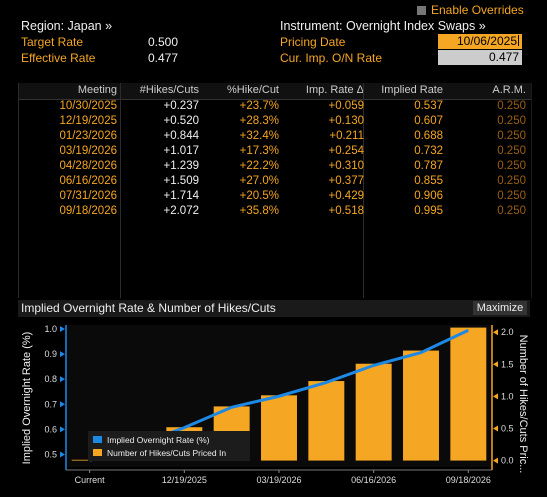 The height and width of the screenshot is (497, 547). What do you see at coordinates (181, 196) in the screenshot?
I see `hikes-cuts: +1.714` at bounding box center [181, 196].